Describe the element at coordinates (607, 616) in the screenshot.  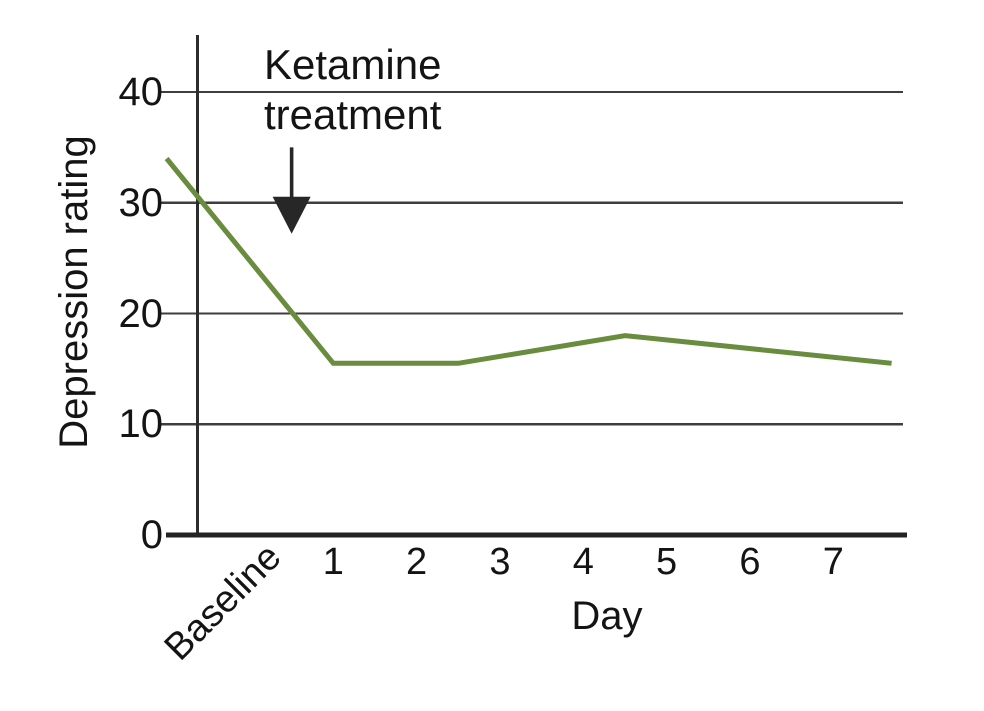
I see `x-axis-title: Day` at that location.